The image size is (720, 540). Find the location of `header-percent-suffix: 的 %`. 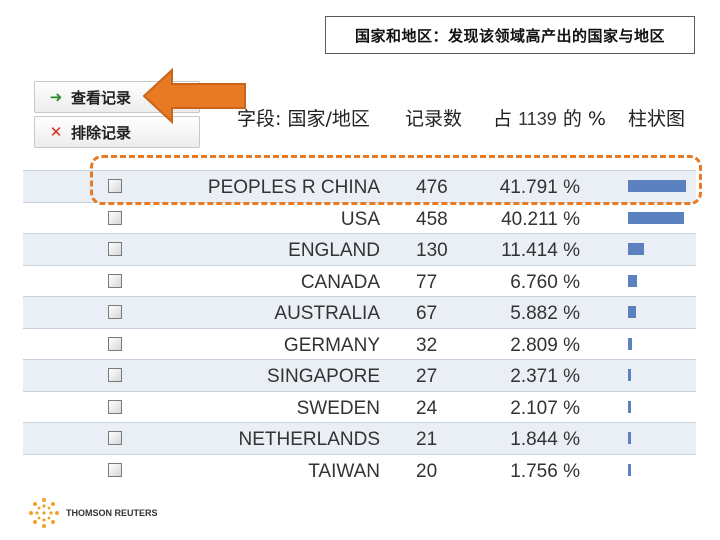

header-percent-suffix: 的 % is located at coordinates (584, 119).